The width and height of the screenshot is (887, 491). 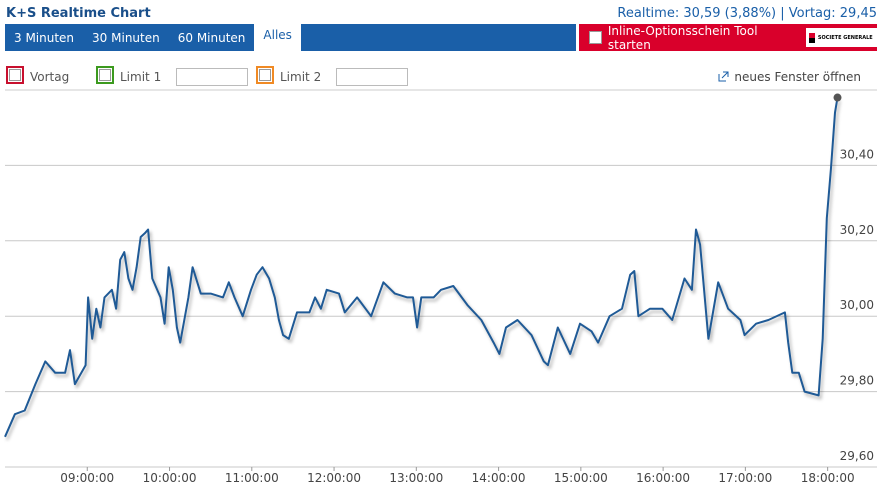 I want to click on tab: 3 Minuten, so click(x=44, y=38).